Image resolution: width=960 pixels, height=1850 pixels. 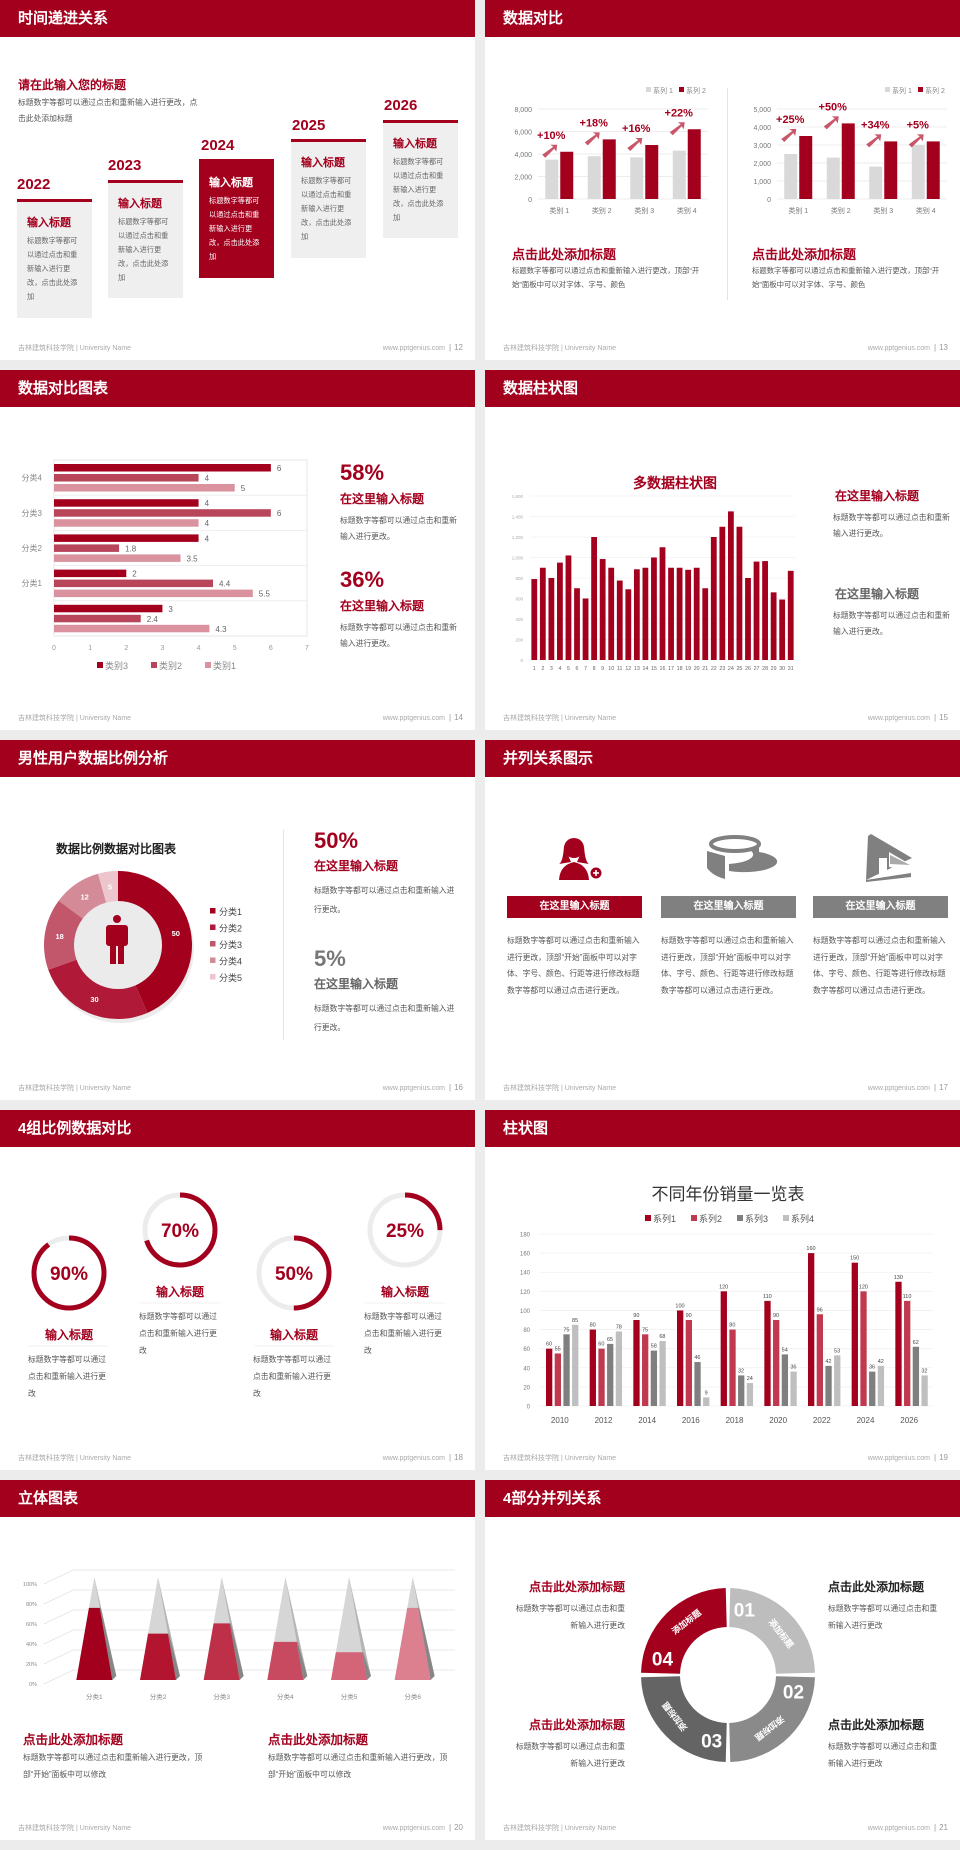 I want to click on block-text: 标题数字等都可以通过点击和重新输入进行更改, so click(x=883, y=1755).